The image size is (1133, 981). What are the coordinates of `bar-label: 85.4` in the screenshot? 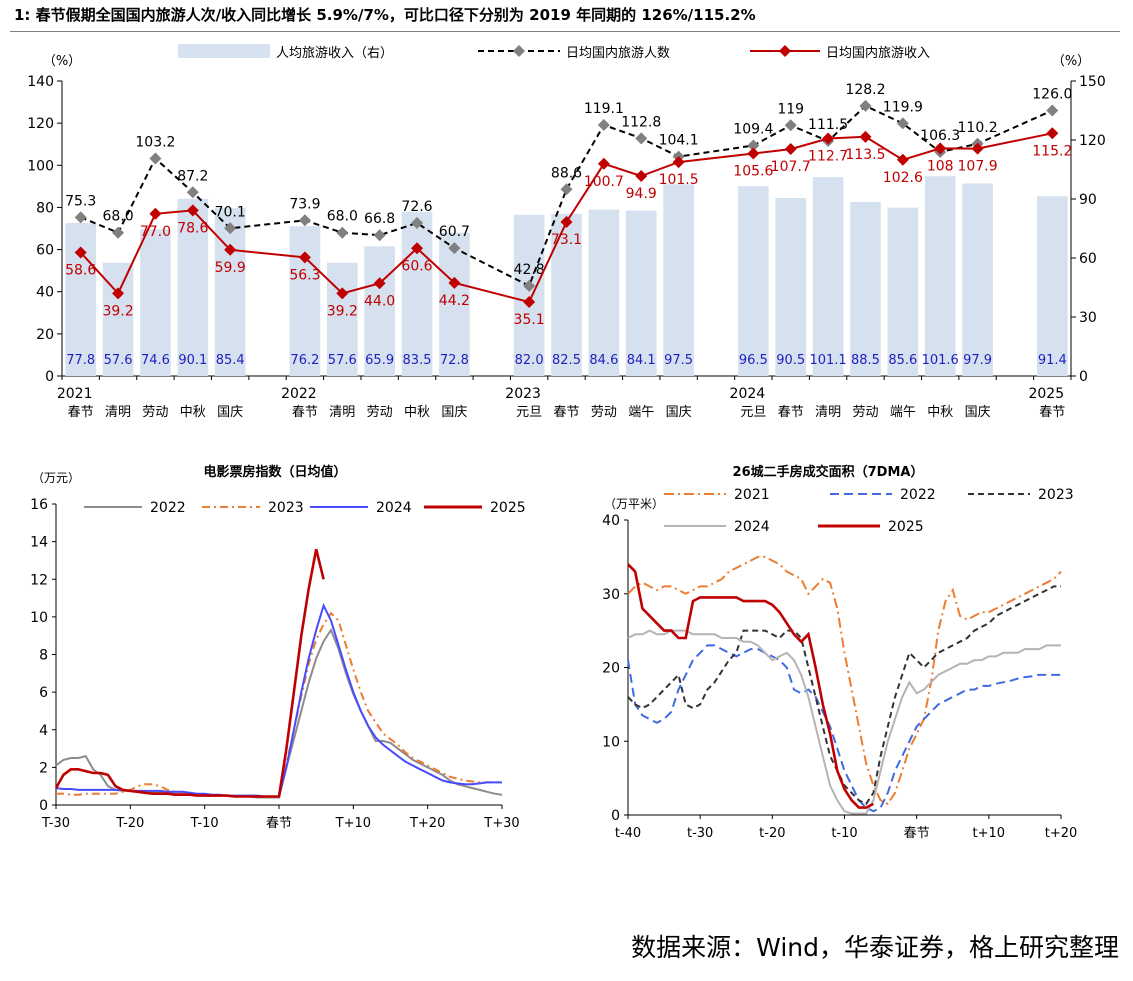 It's located at (230, 360).